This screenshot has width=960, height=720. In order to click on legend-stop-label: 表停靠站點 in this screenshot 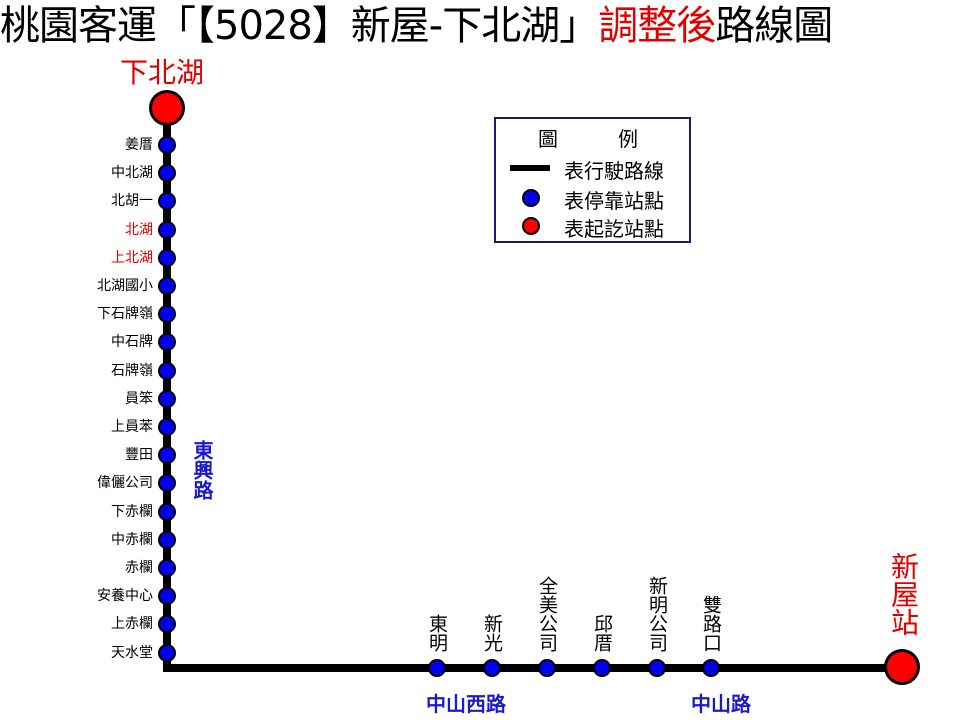, I will do `click(614, 201)`.